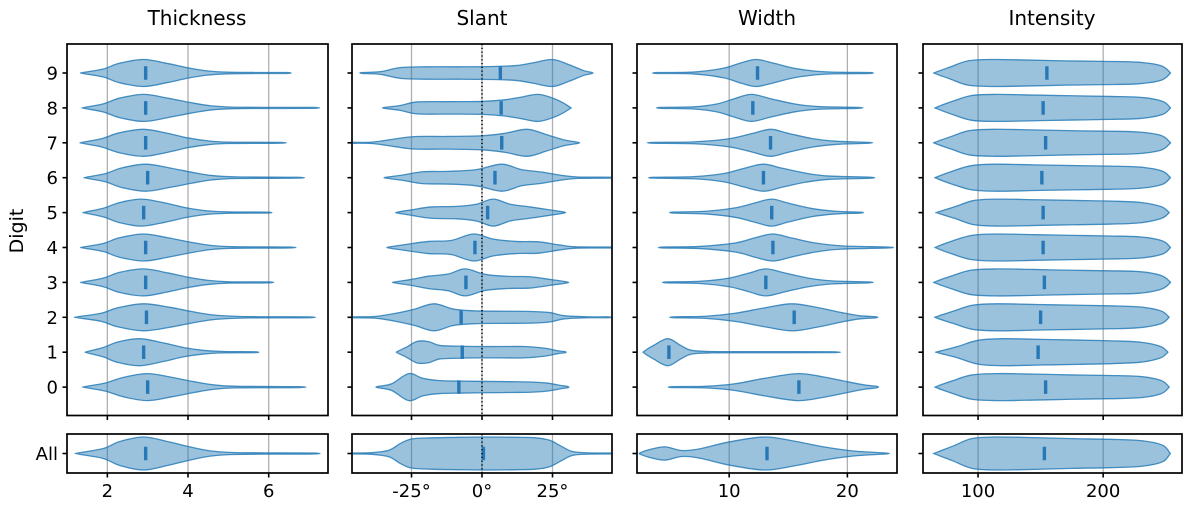 This screenshot has width=1196, height=519. Describe the element at coordinates (482, 18) in the screenshot. I see `panel-title-slant: Slant` at that location.